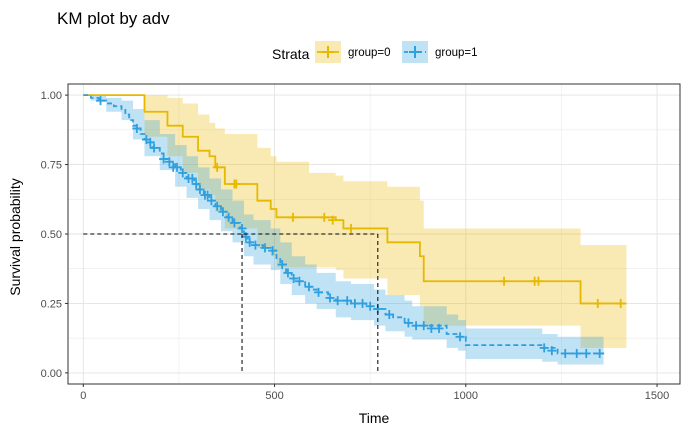 The height and width of the screenshot is (432, 700). I want to click on x-tick-label: 500, so click(274, 396).